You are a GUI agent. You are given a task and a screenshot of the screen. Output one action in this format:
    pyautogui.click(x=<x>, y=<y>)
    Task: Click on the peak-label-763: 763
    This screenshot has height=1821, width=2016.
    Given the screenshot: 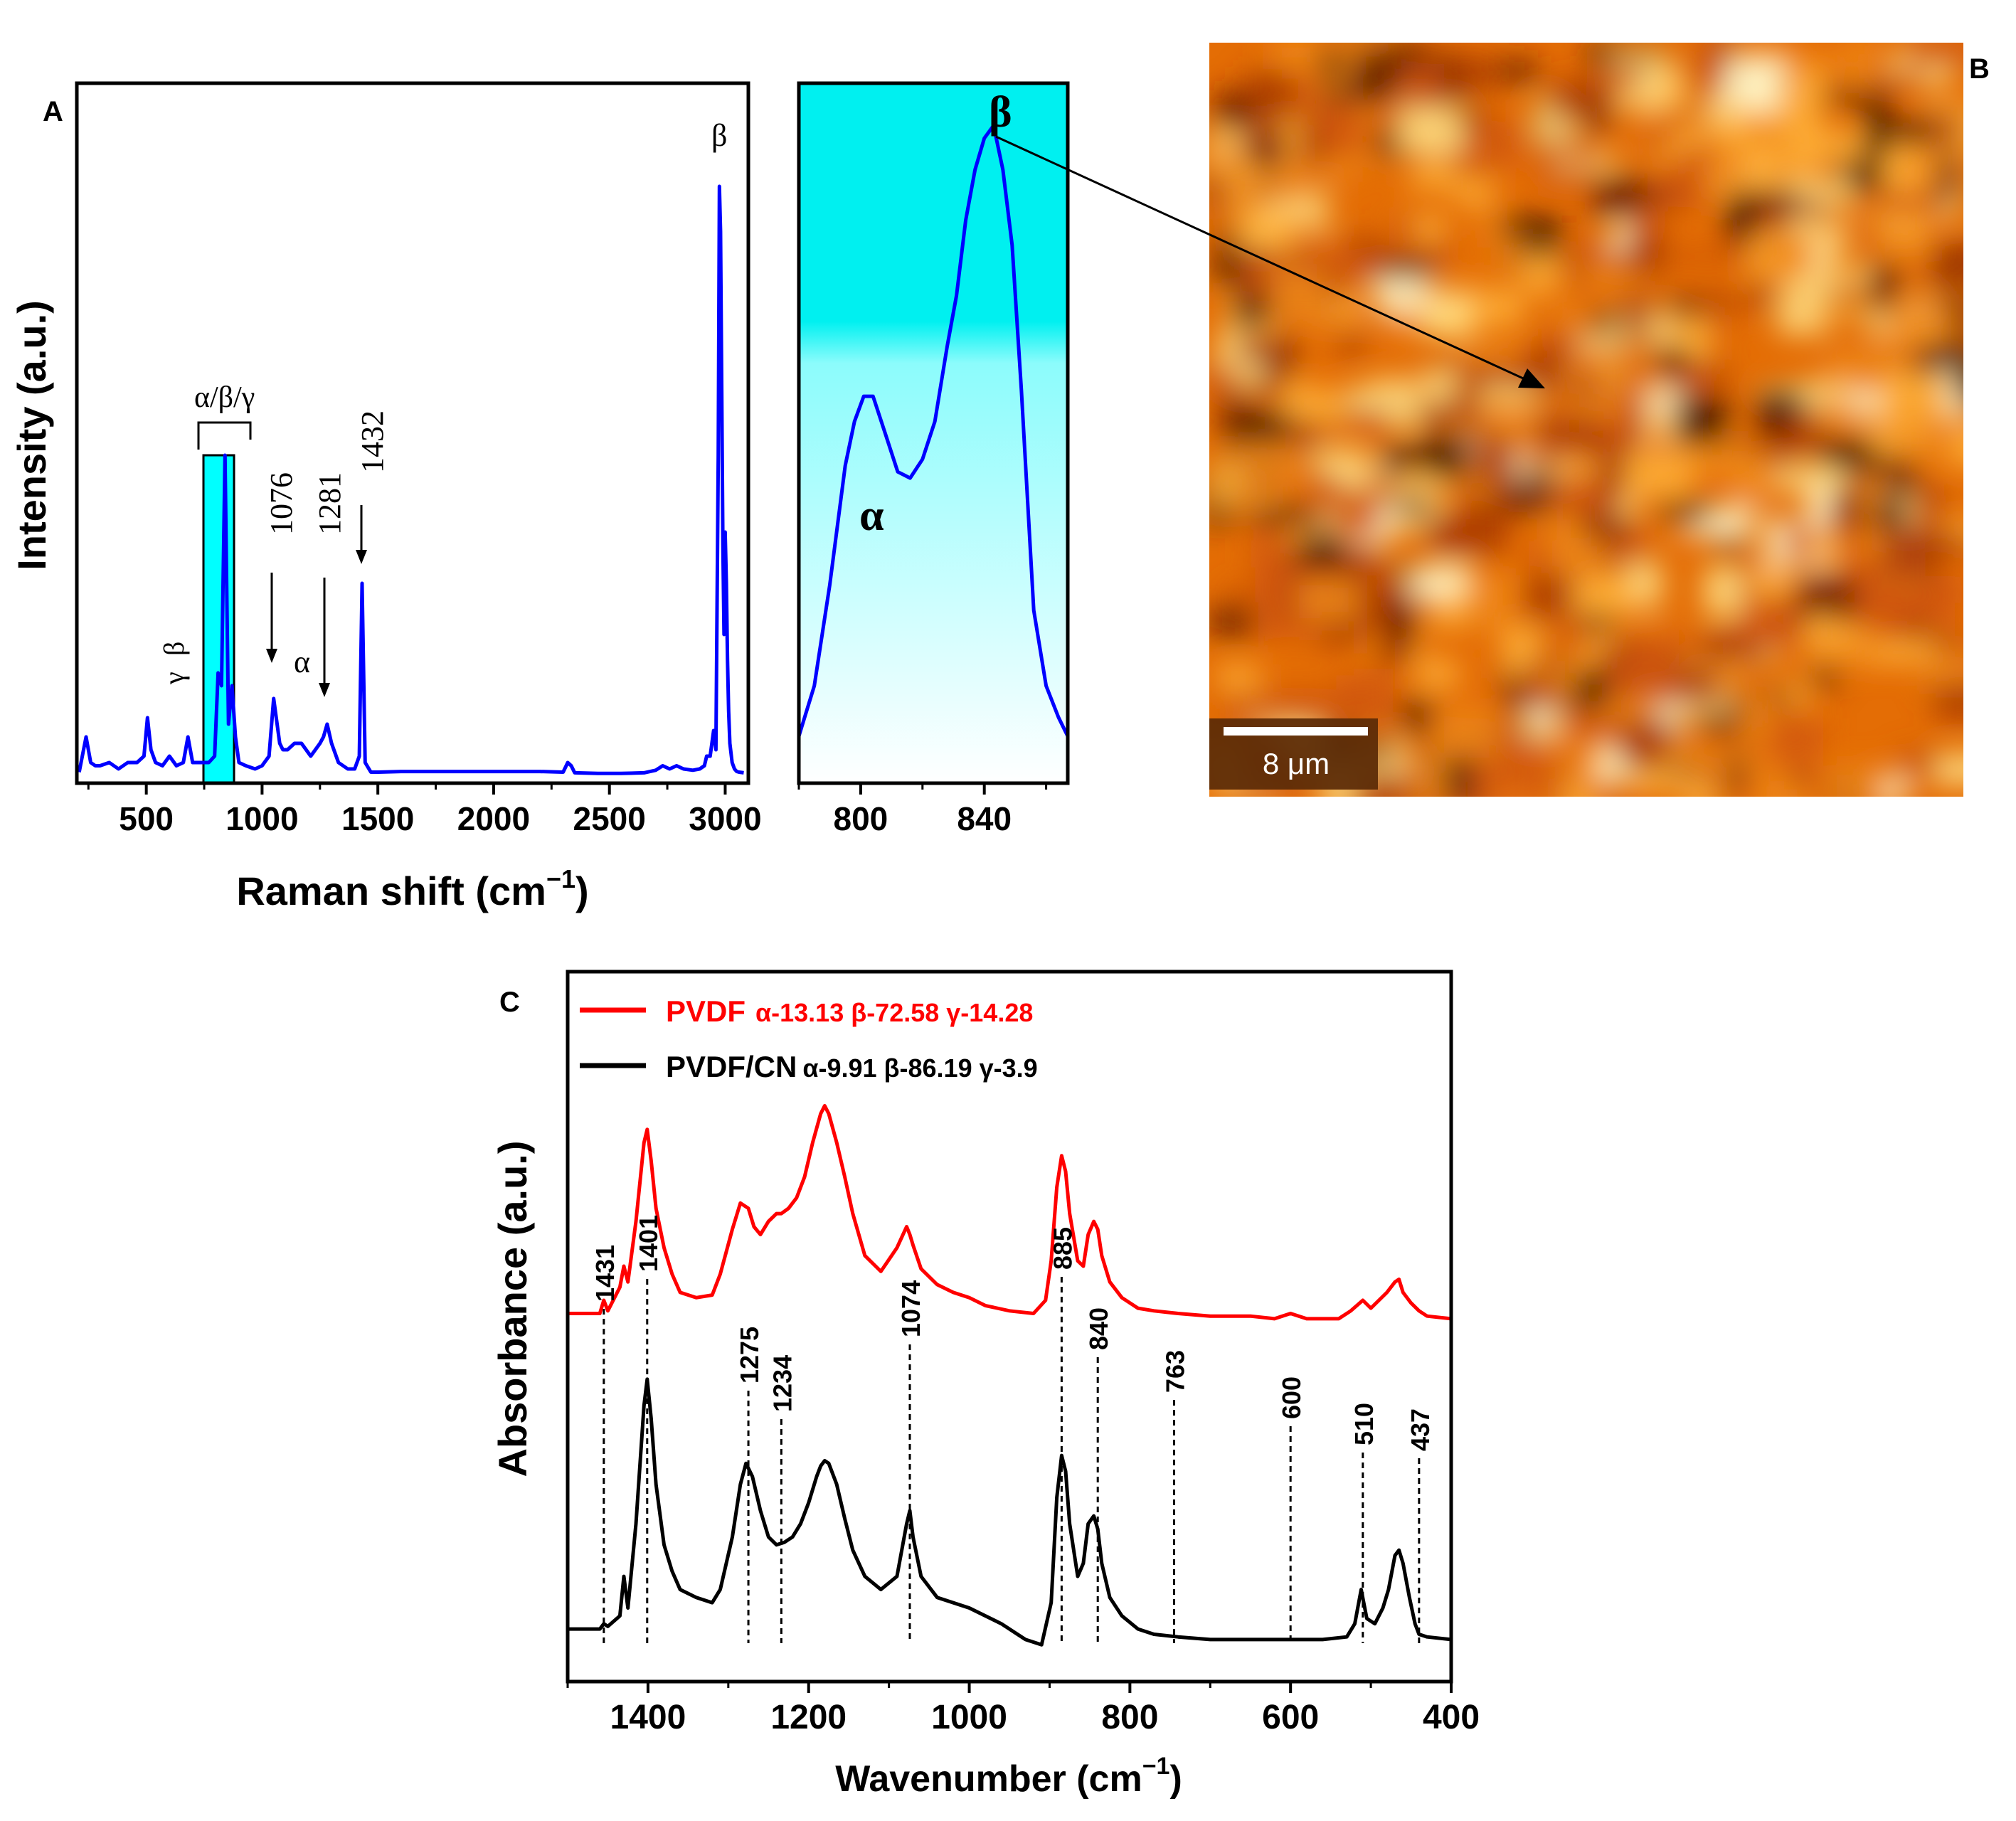 What is the action you would take?
    pyautogui.click(x=1174, y=1371)
    